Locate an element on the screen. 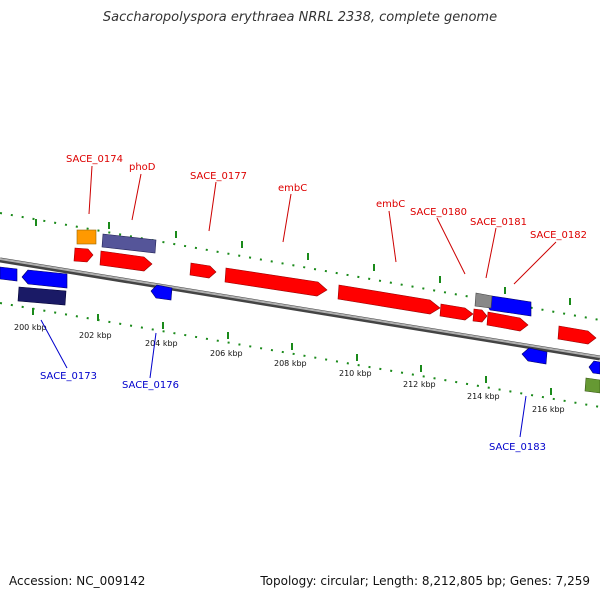 This screenshot has width=600, height=600. gene-label: SACE_0182 is located at coordinates (558, 235).